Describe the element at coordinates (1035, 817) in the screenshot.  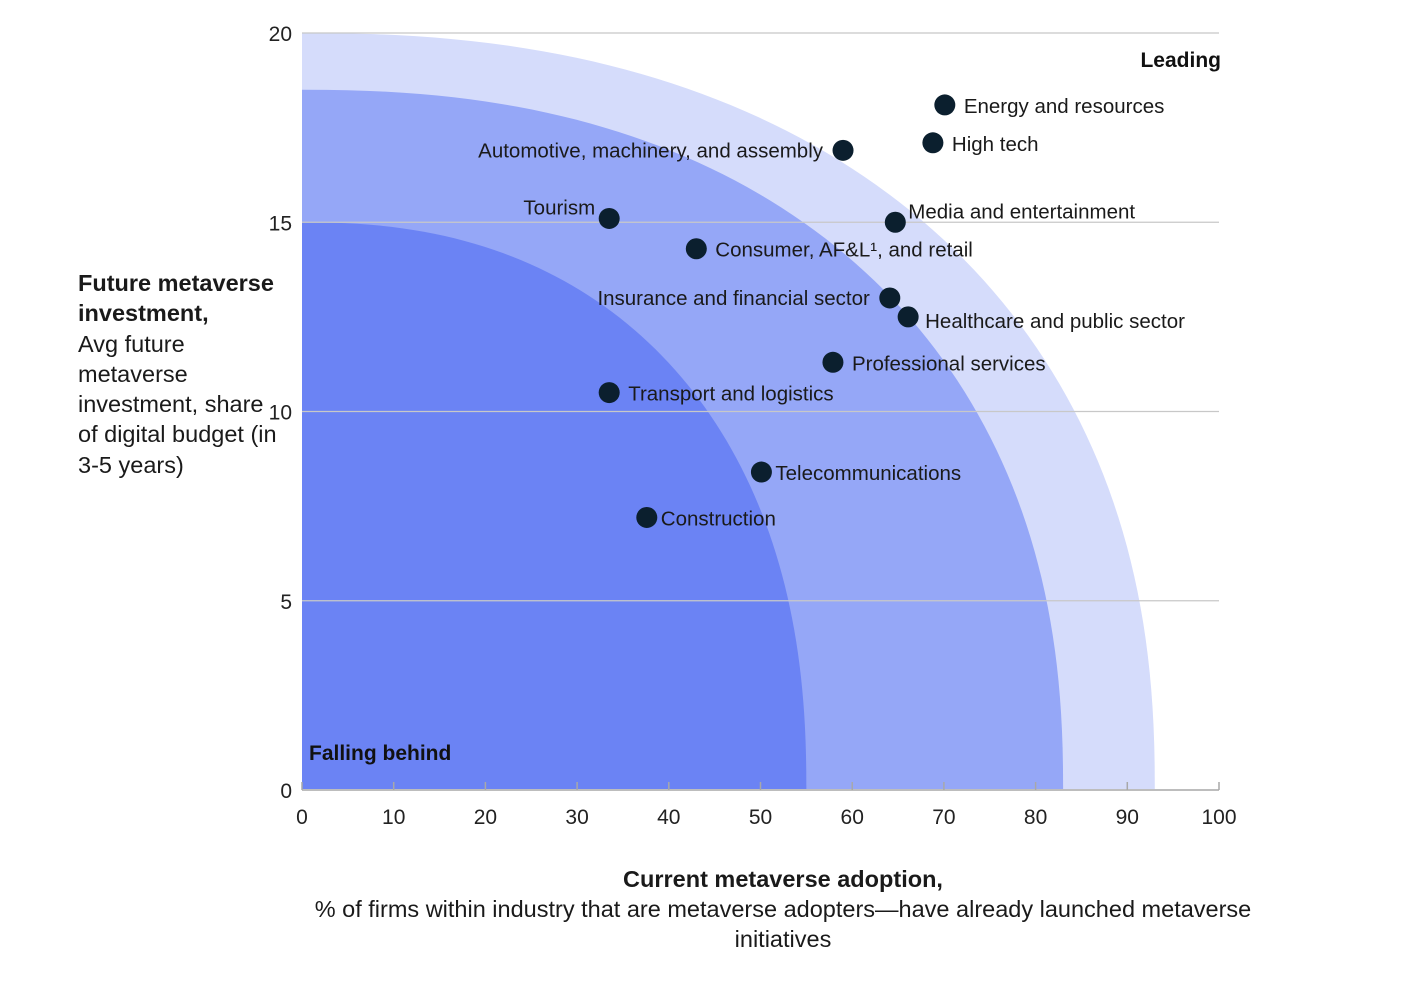
I see `x-tick-label-80: 80` at that location.